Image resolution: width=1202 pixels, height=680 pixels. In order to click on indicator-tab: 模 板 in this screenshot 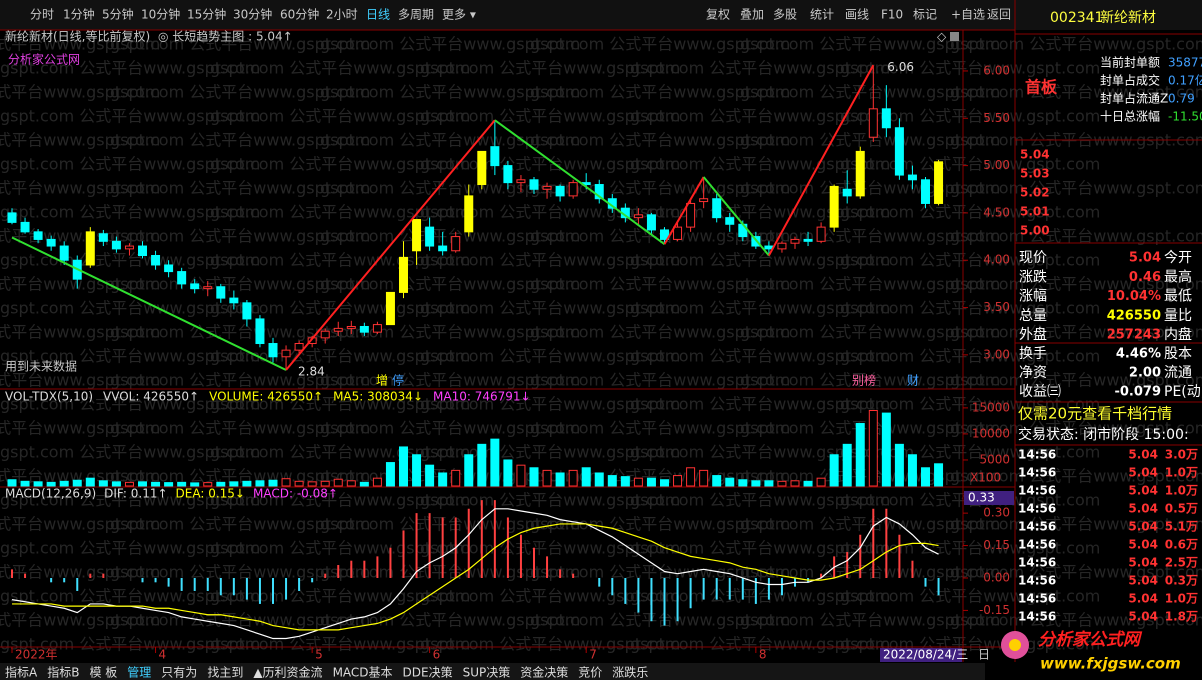, I will do `click(103, 673)`.